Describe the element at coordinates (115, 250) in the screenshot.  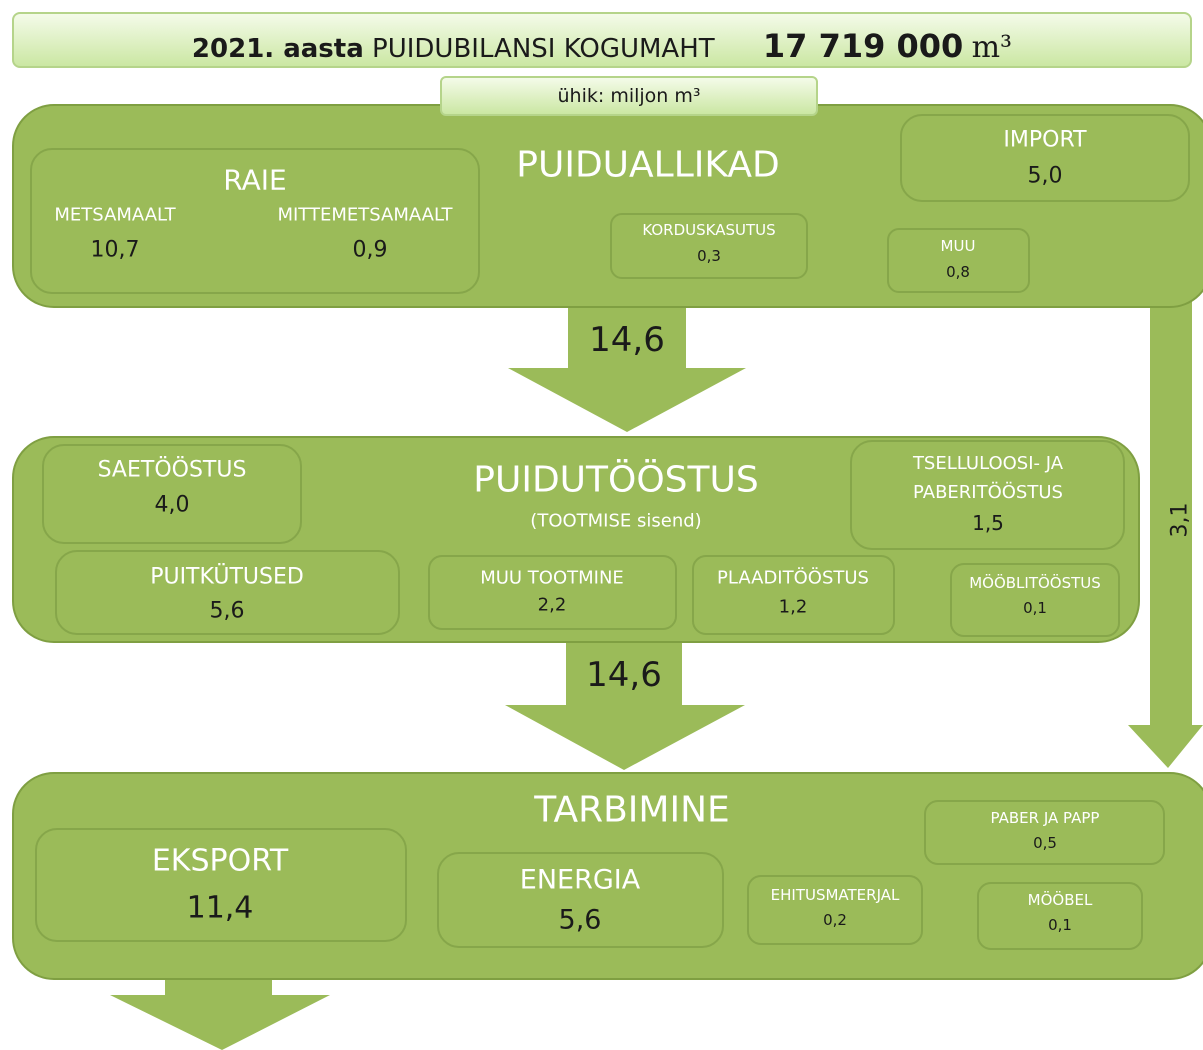
I see `value: 10,7` at that location.